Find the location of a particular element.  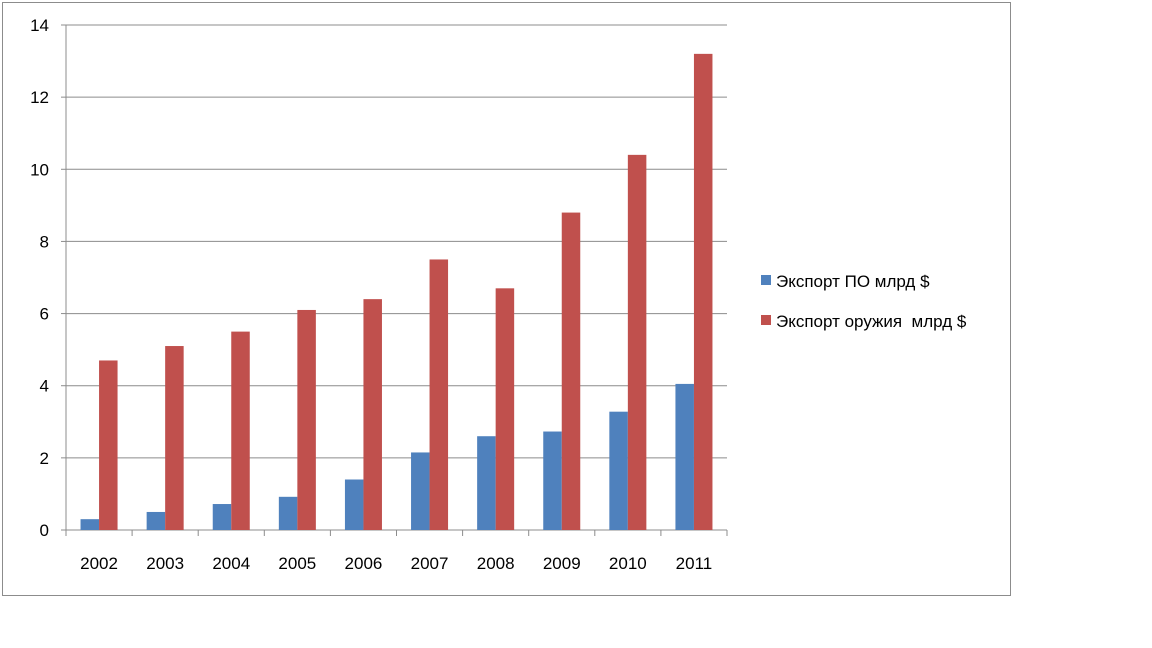

legend-label-weapons: Экспорт оружия млрд $ is located at coordinates (871, 321).